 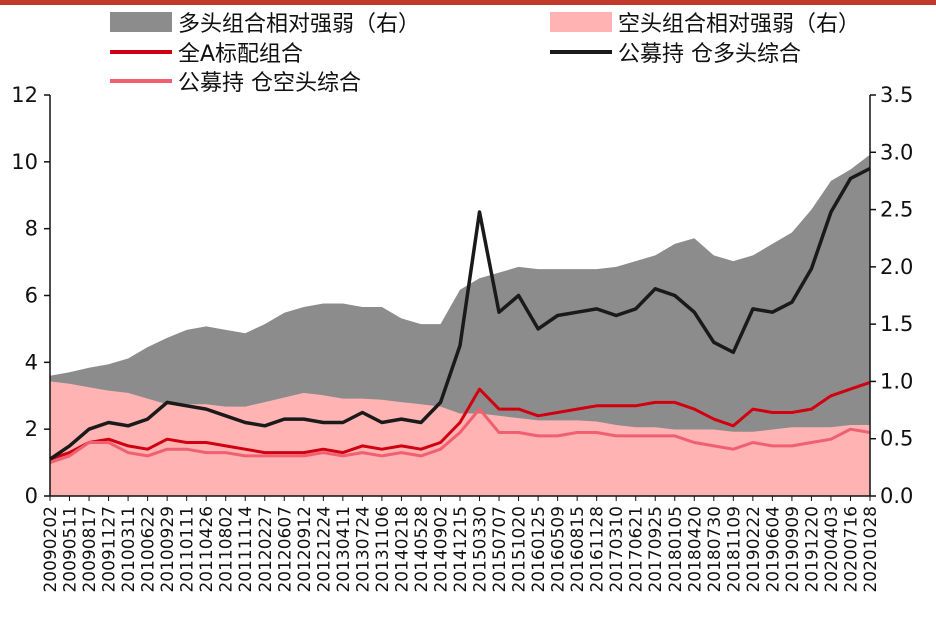 I want to click on x-tick-label: 20160125, so click(x=539, y=549).